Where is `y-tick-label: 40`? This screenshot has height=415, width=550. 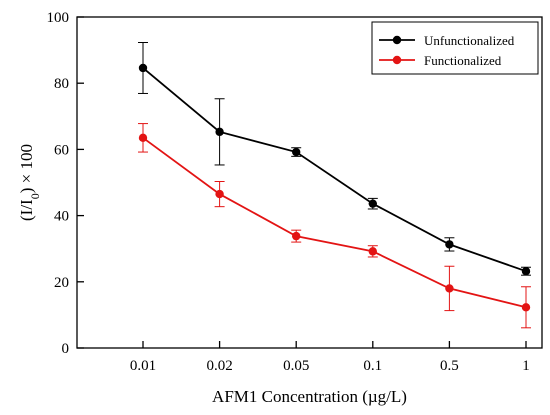
y-tick-label: 40 is located at coordinates (61, 217).